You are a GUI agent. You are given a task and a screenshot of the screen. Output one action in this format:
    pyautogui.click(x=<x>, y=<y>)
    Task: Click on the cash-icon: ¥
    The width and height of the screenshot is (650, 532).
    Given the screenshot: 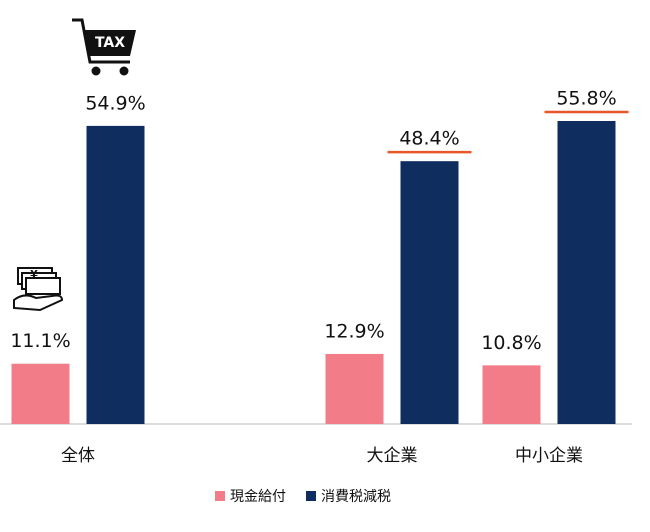 What is the action you would take?
    pyautogui.click(x=38, y=289)
    